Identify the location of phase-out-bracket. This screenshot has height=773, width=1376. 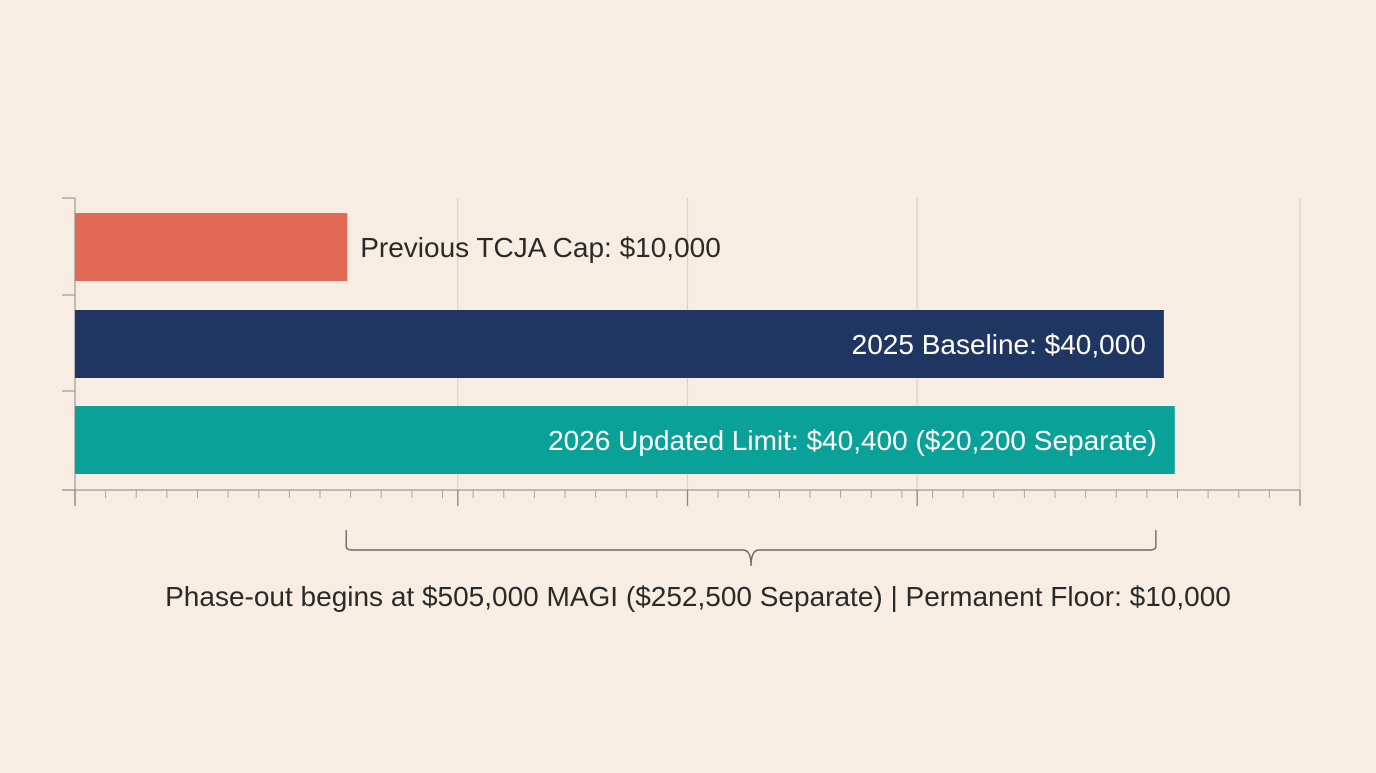
(751, 548).